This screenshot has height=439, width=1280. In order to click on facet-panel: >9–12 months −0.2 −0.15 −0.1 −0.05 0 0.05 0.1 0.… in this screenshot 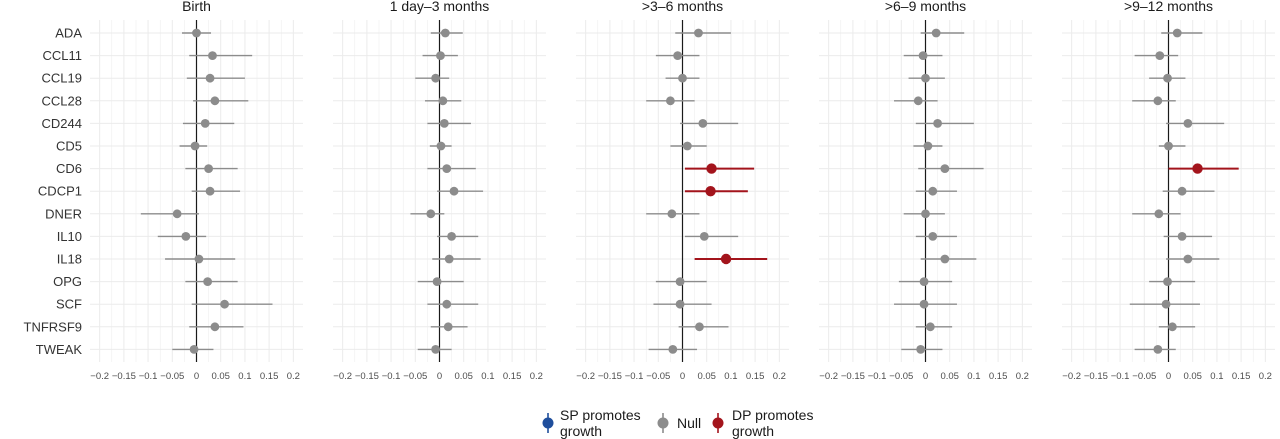, I will do `click(1168, 191)`.